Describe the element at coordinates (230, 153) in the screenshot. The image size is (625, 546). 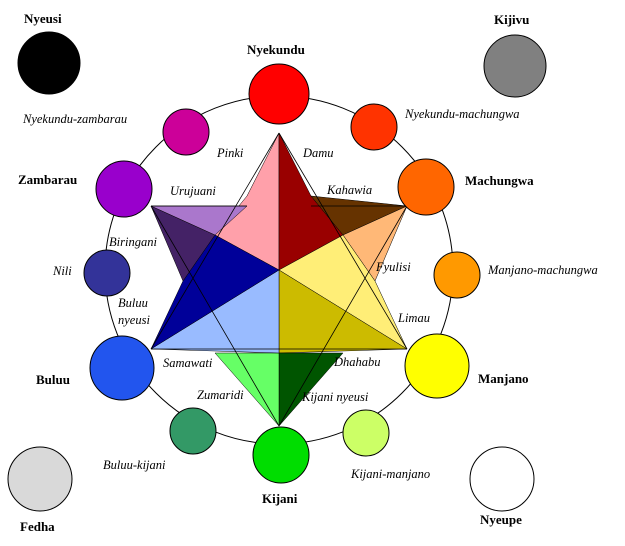
I see `label-pinki: Pinki` at that location.